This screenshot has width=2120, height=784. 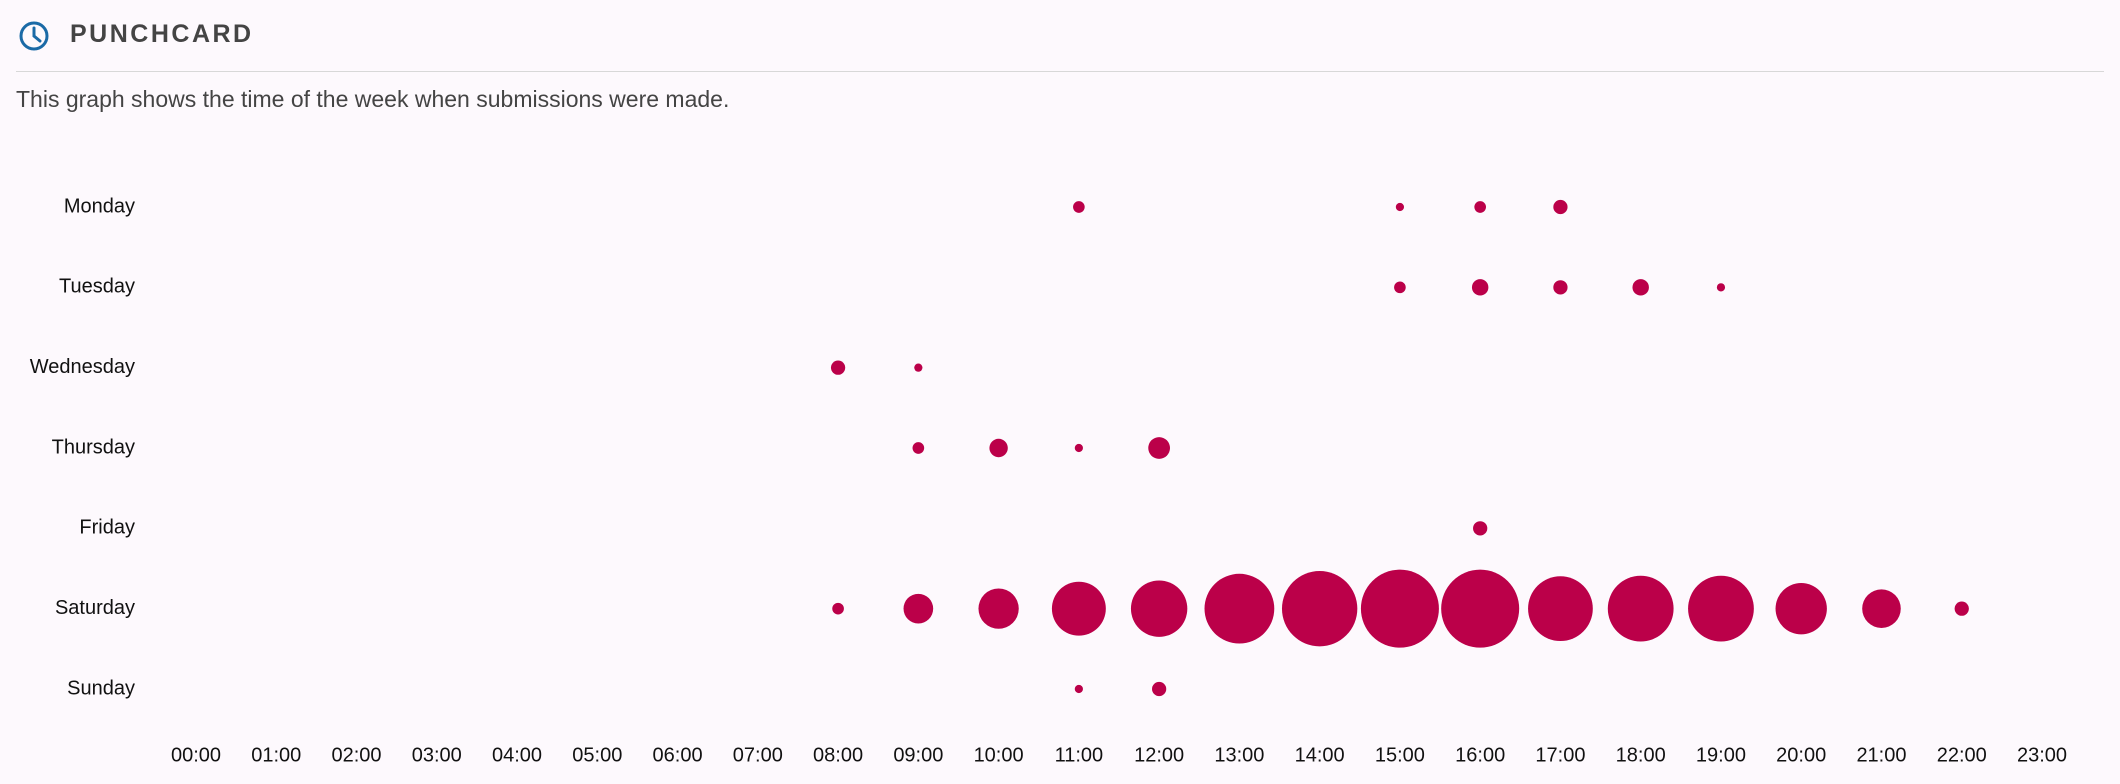 I want to click on column-label: 09:00, so click(x=918, y=755).